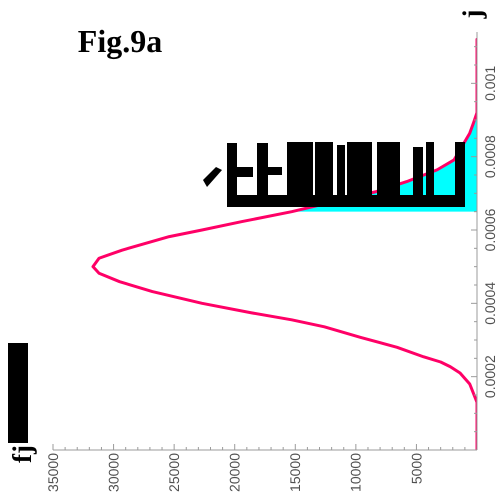  What do you see at coordinates (416, 468) in the screenshot?
I see `x-tick-label: 5000` at bounding box center [416, 468].